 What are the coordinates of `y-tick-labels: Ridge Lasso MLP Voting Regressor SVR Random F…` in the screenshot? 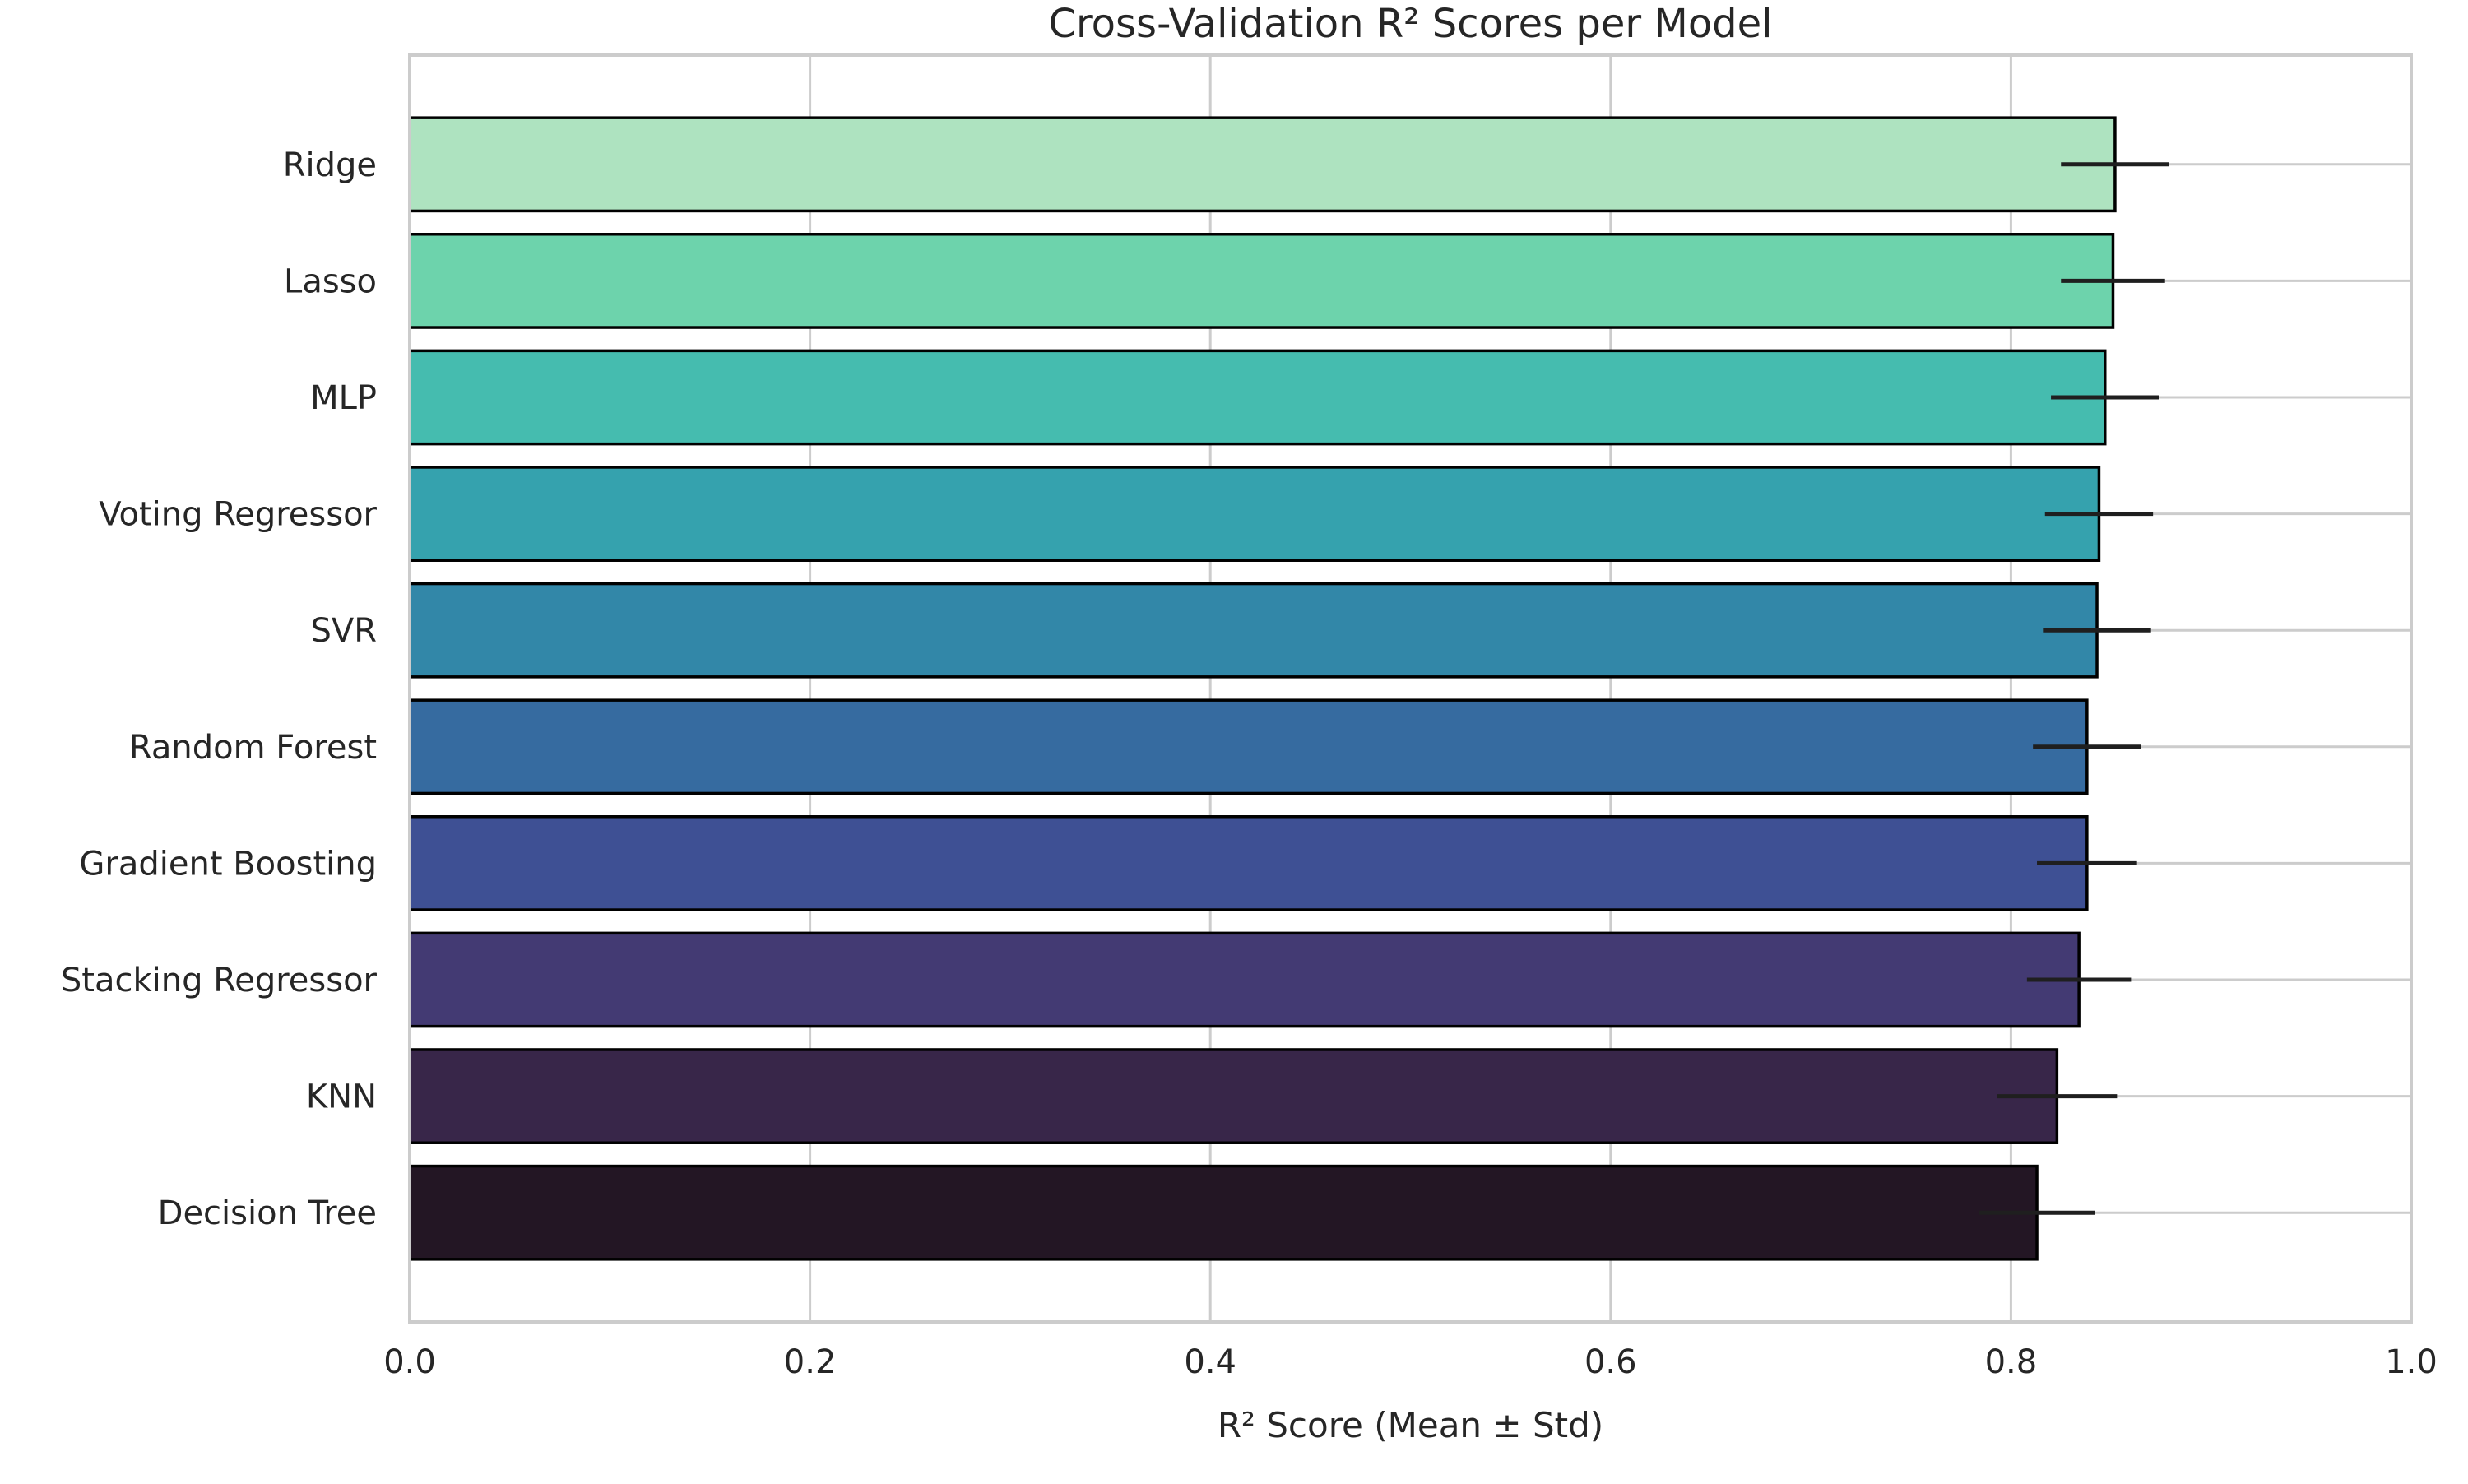 It's located at (219, 689).